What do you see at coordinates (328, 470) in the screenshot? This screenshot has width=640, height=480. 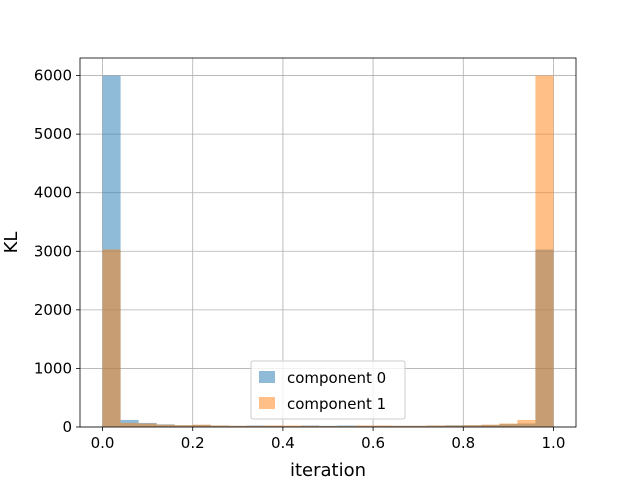 I see `x-axis-label: iteration` at bounding box center [328, 470].